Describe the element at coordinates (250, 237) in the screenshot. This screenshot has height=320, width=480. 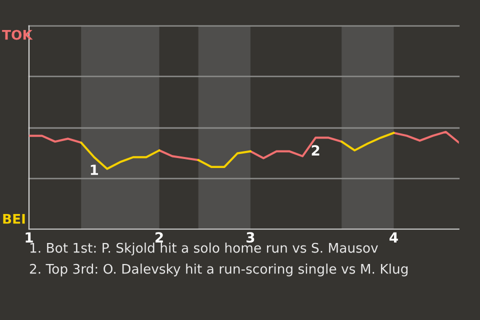
I see `x-tick-label: 3` at that location.